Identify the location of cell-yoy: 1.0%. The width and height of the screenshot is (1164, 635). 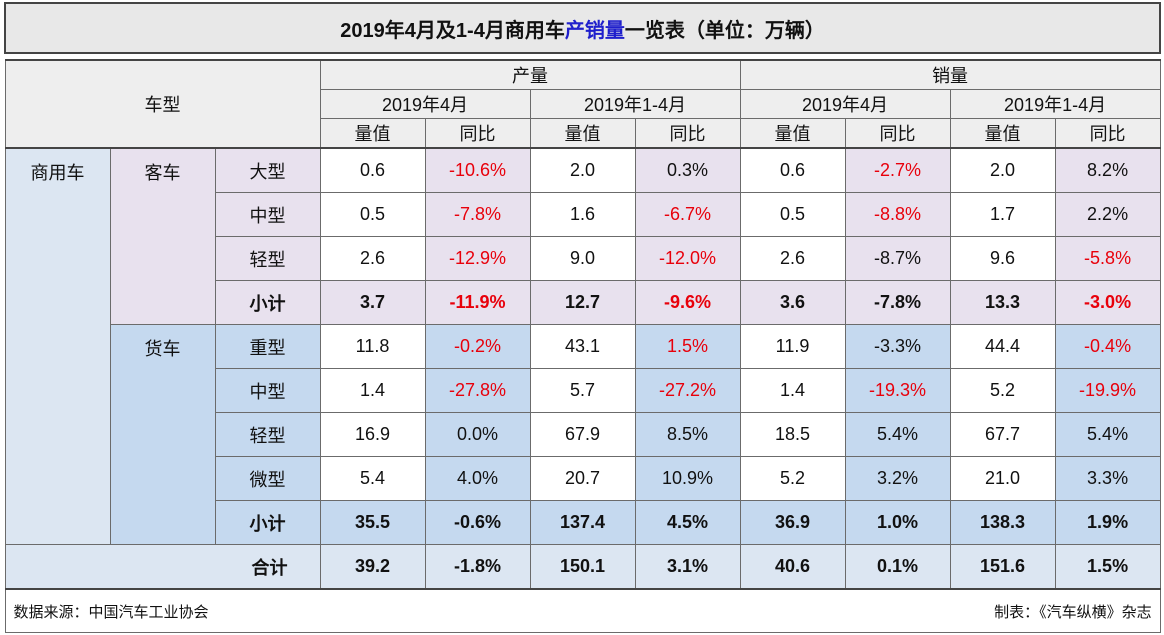
(897, 522).